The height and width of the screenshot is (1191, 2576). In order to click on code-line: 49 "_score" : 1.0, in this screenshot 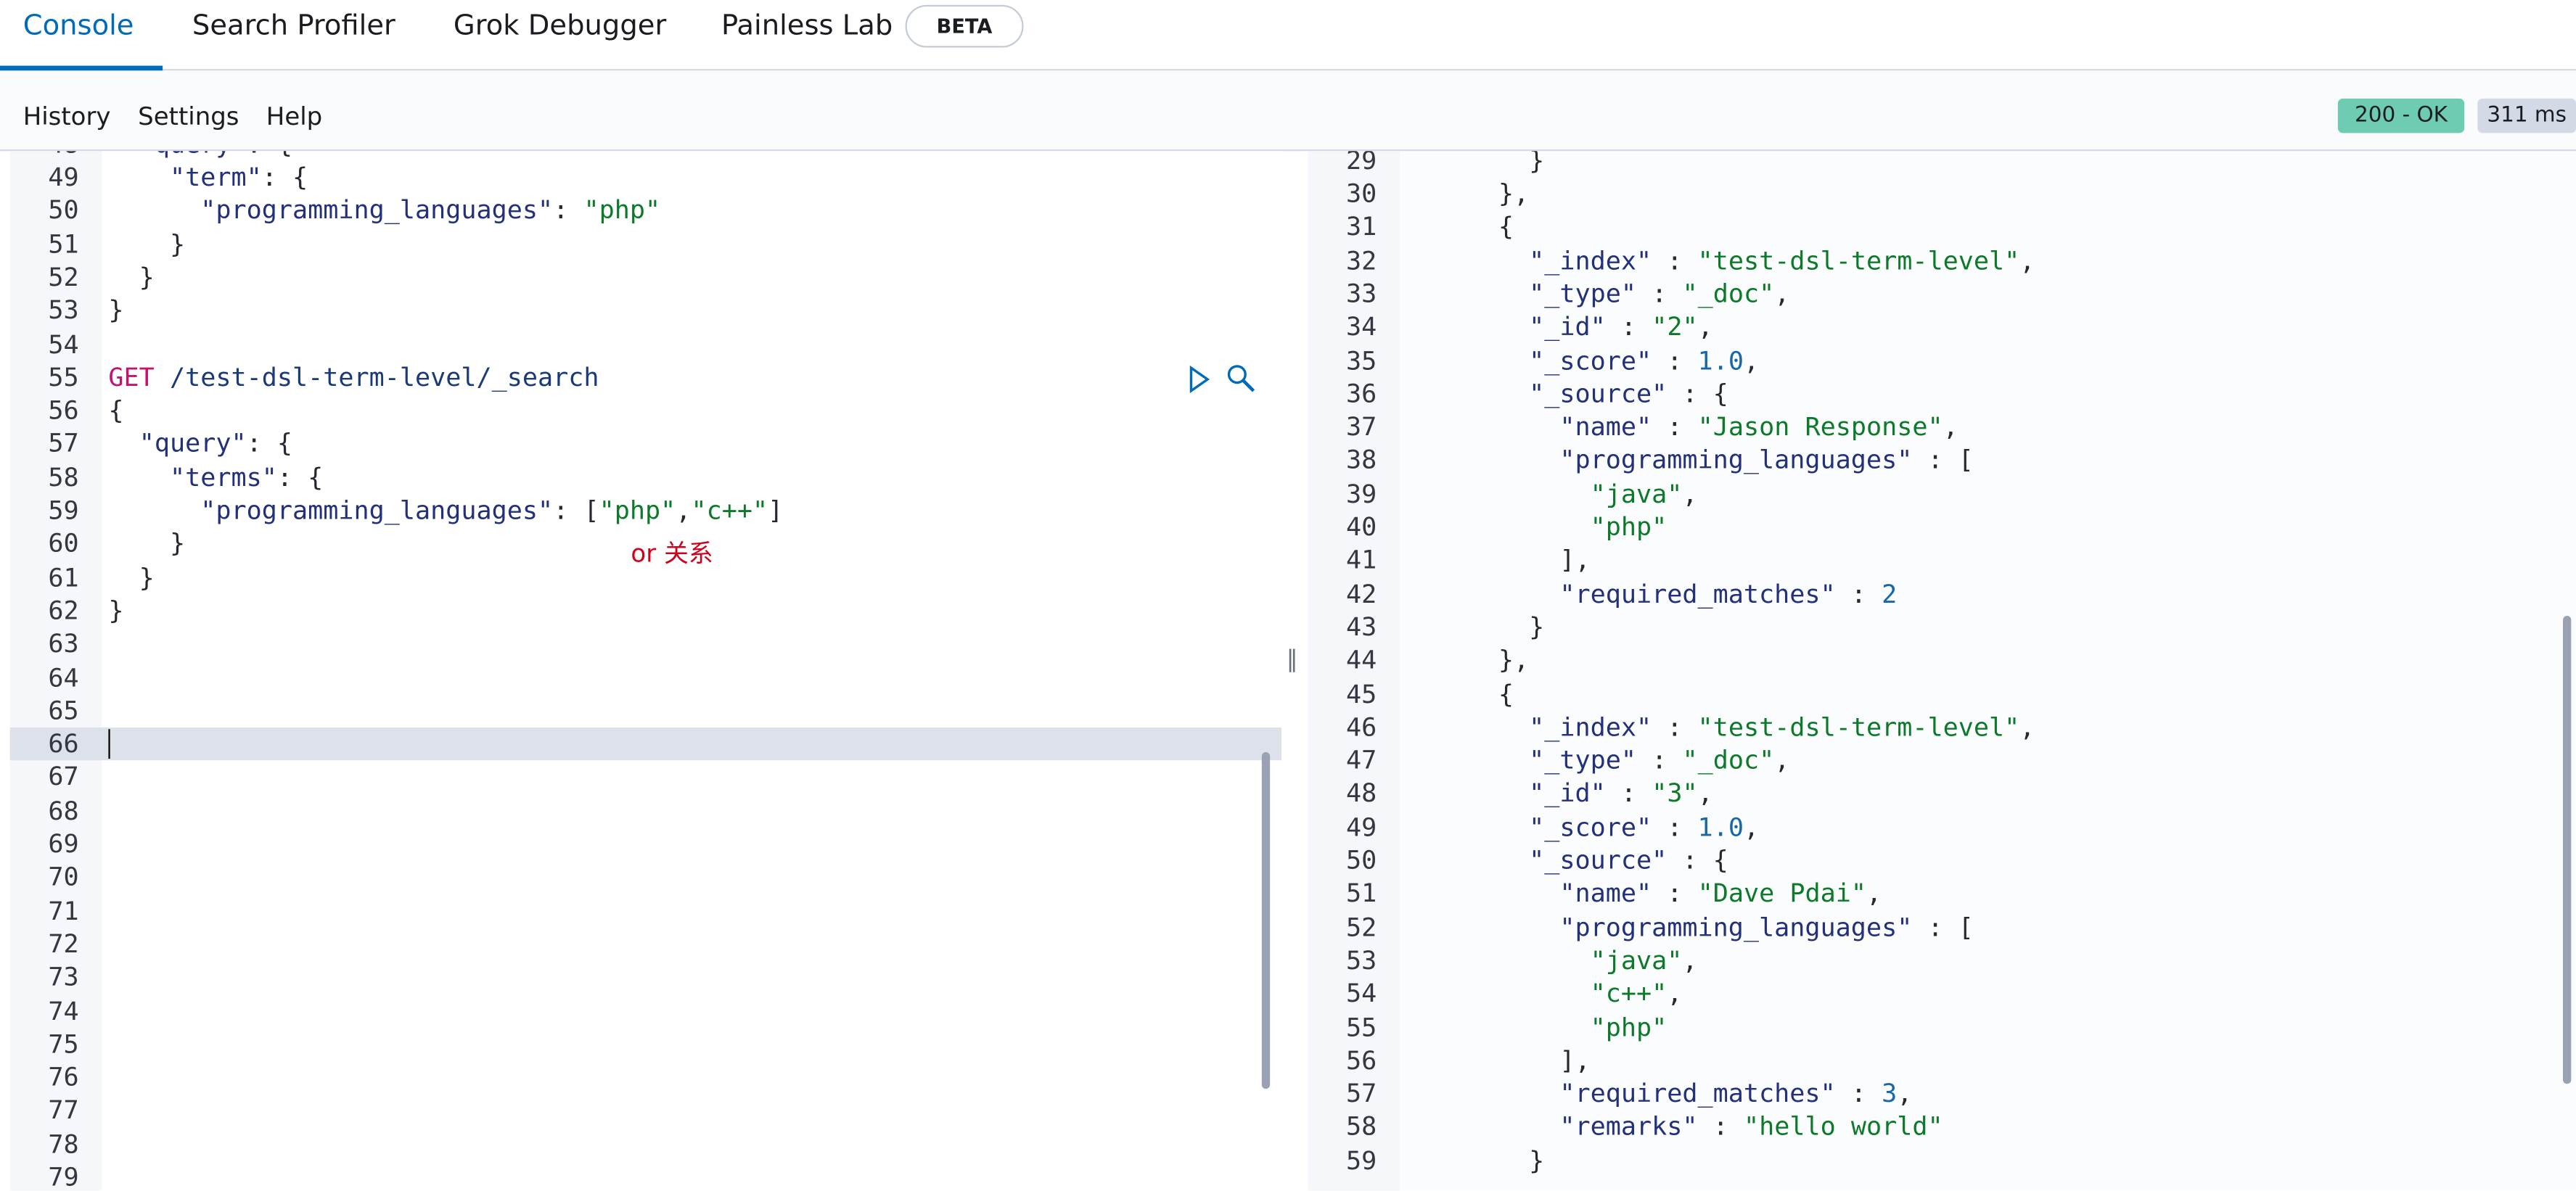, I will do `click(1942, 828)`.